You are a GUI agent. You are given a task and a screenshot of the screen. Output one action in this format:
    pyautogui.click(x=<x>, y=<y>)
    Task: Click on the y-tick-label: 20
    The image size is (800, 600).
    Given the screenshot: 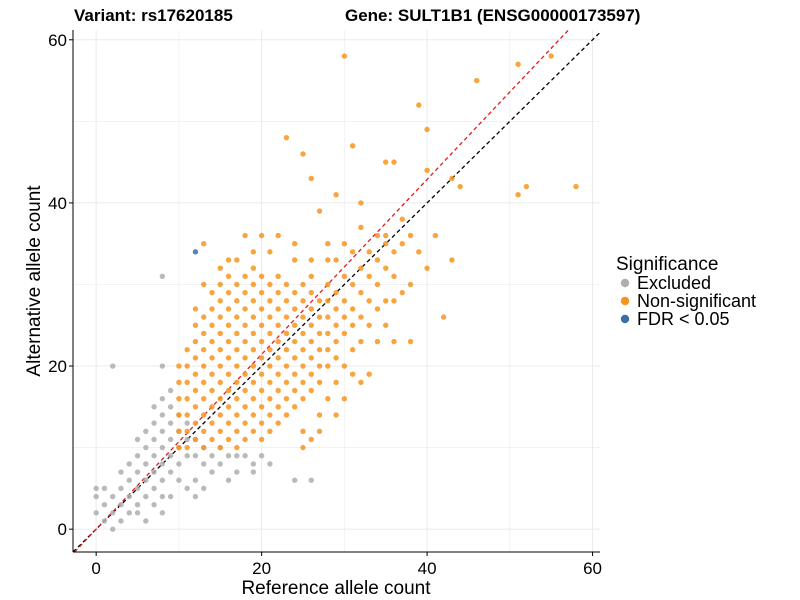 What is the action you would take?
    pyautogui.click(x=57, y=366)
    